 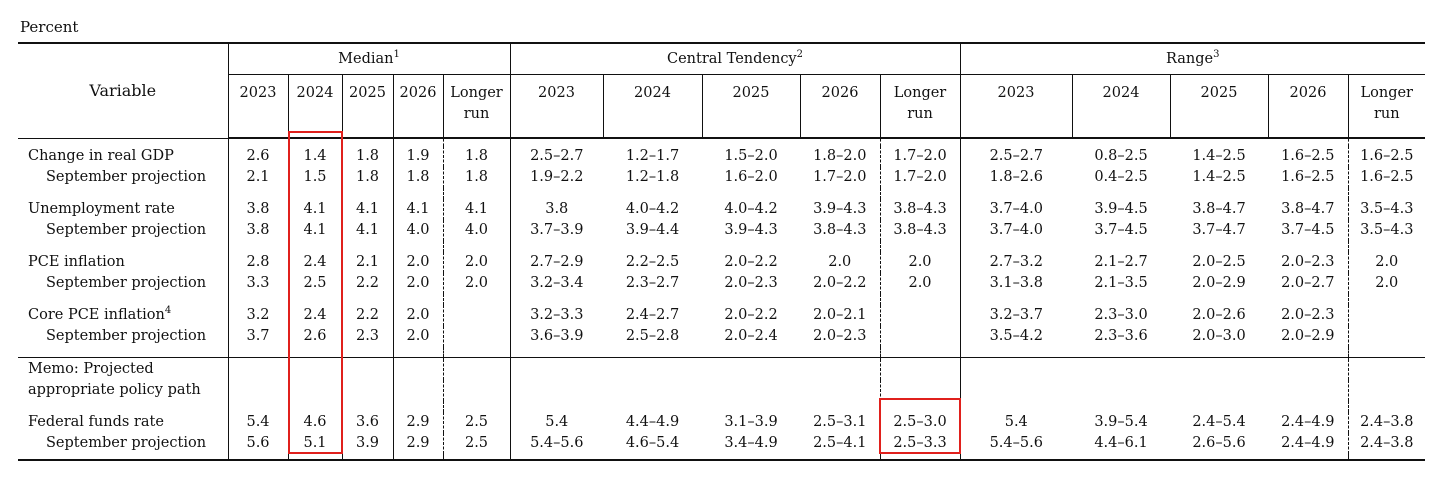 I want to click on central-tendency-value-cell: 1.9–2.2, so click(x=556, y=177).